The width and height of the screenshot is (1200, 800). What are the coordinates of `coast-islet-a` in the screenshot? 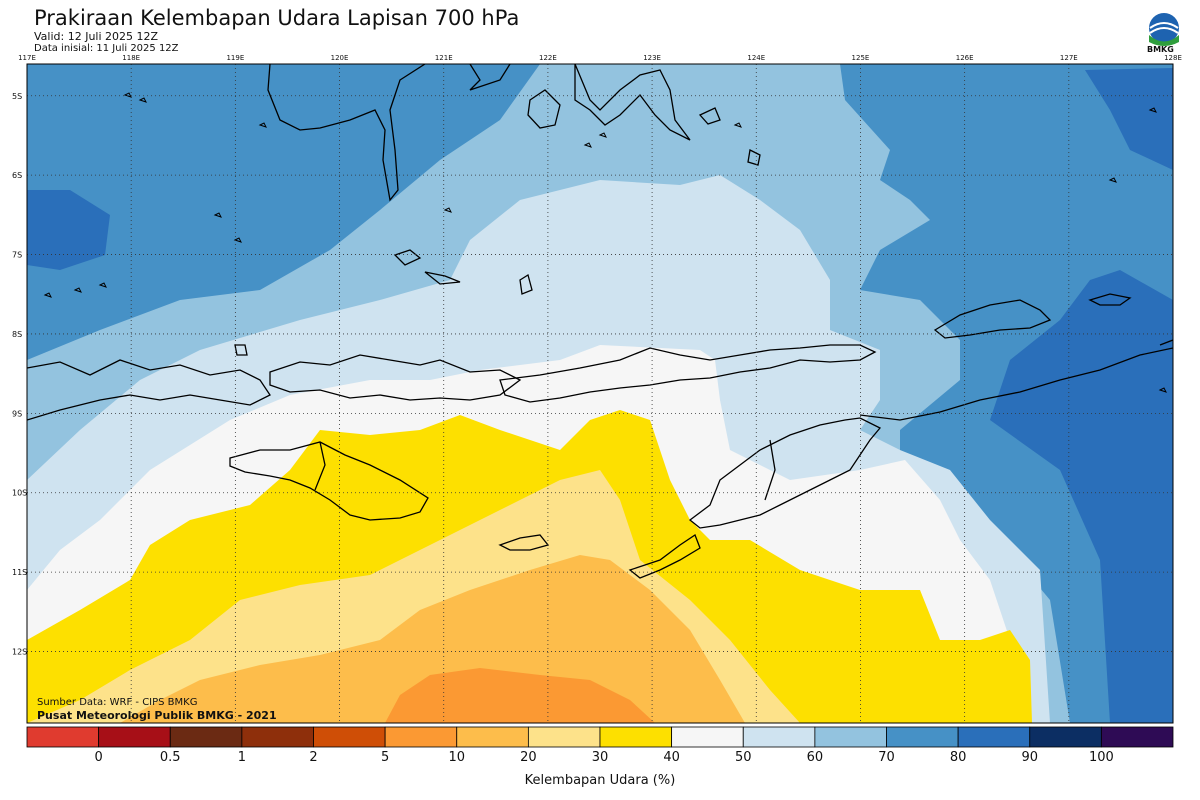 It's located at (526, 284).